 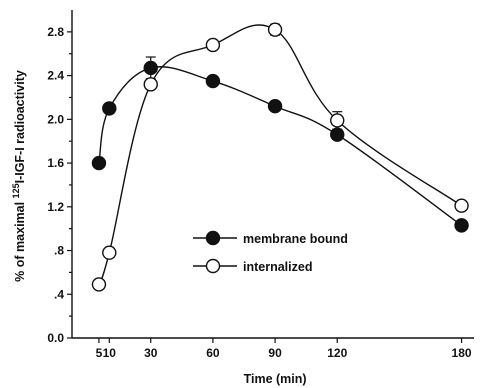 I want to click on x-tick-label: 30, so click(x=151, y=353).